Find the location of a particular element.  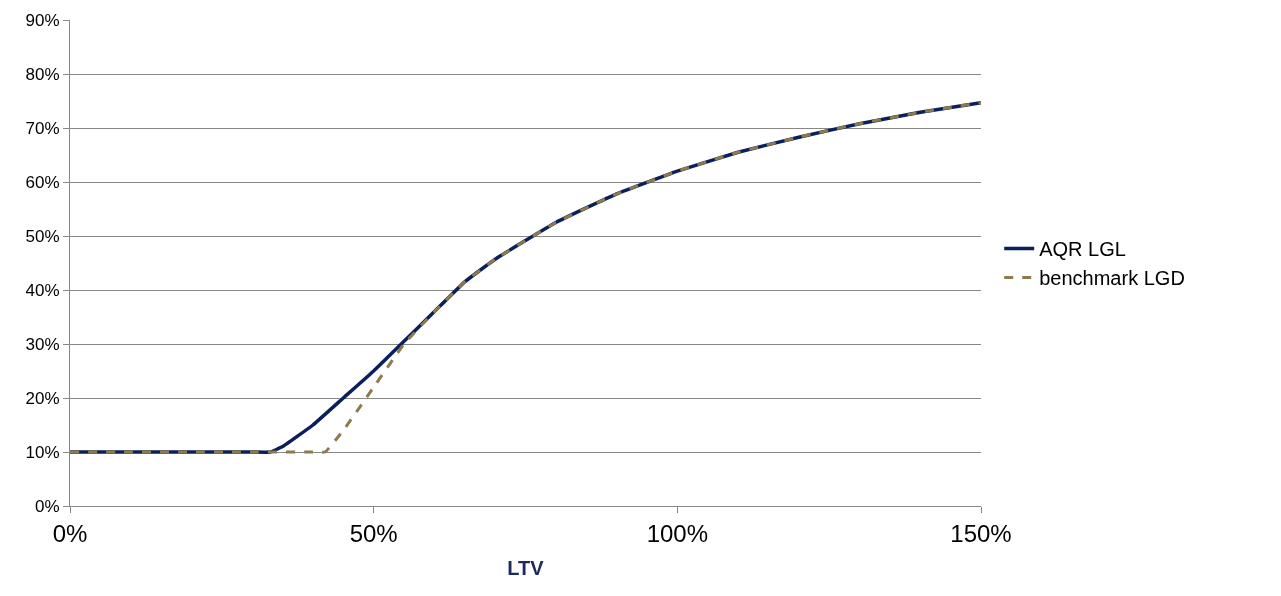

y-tick-label: 70% is located at coordinates (42, 128).